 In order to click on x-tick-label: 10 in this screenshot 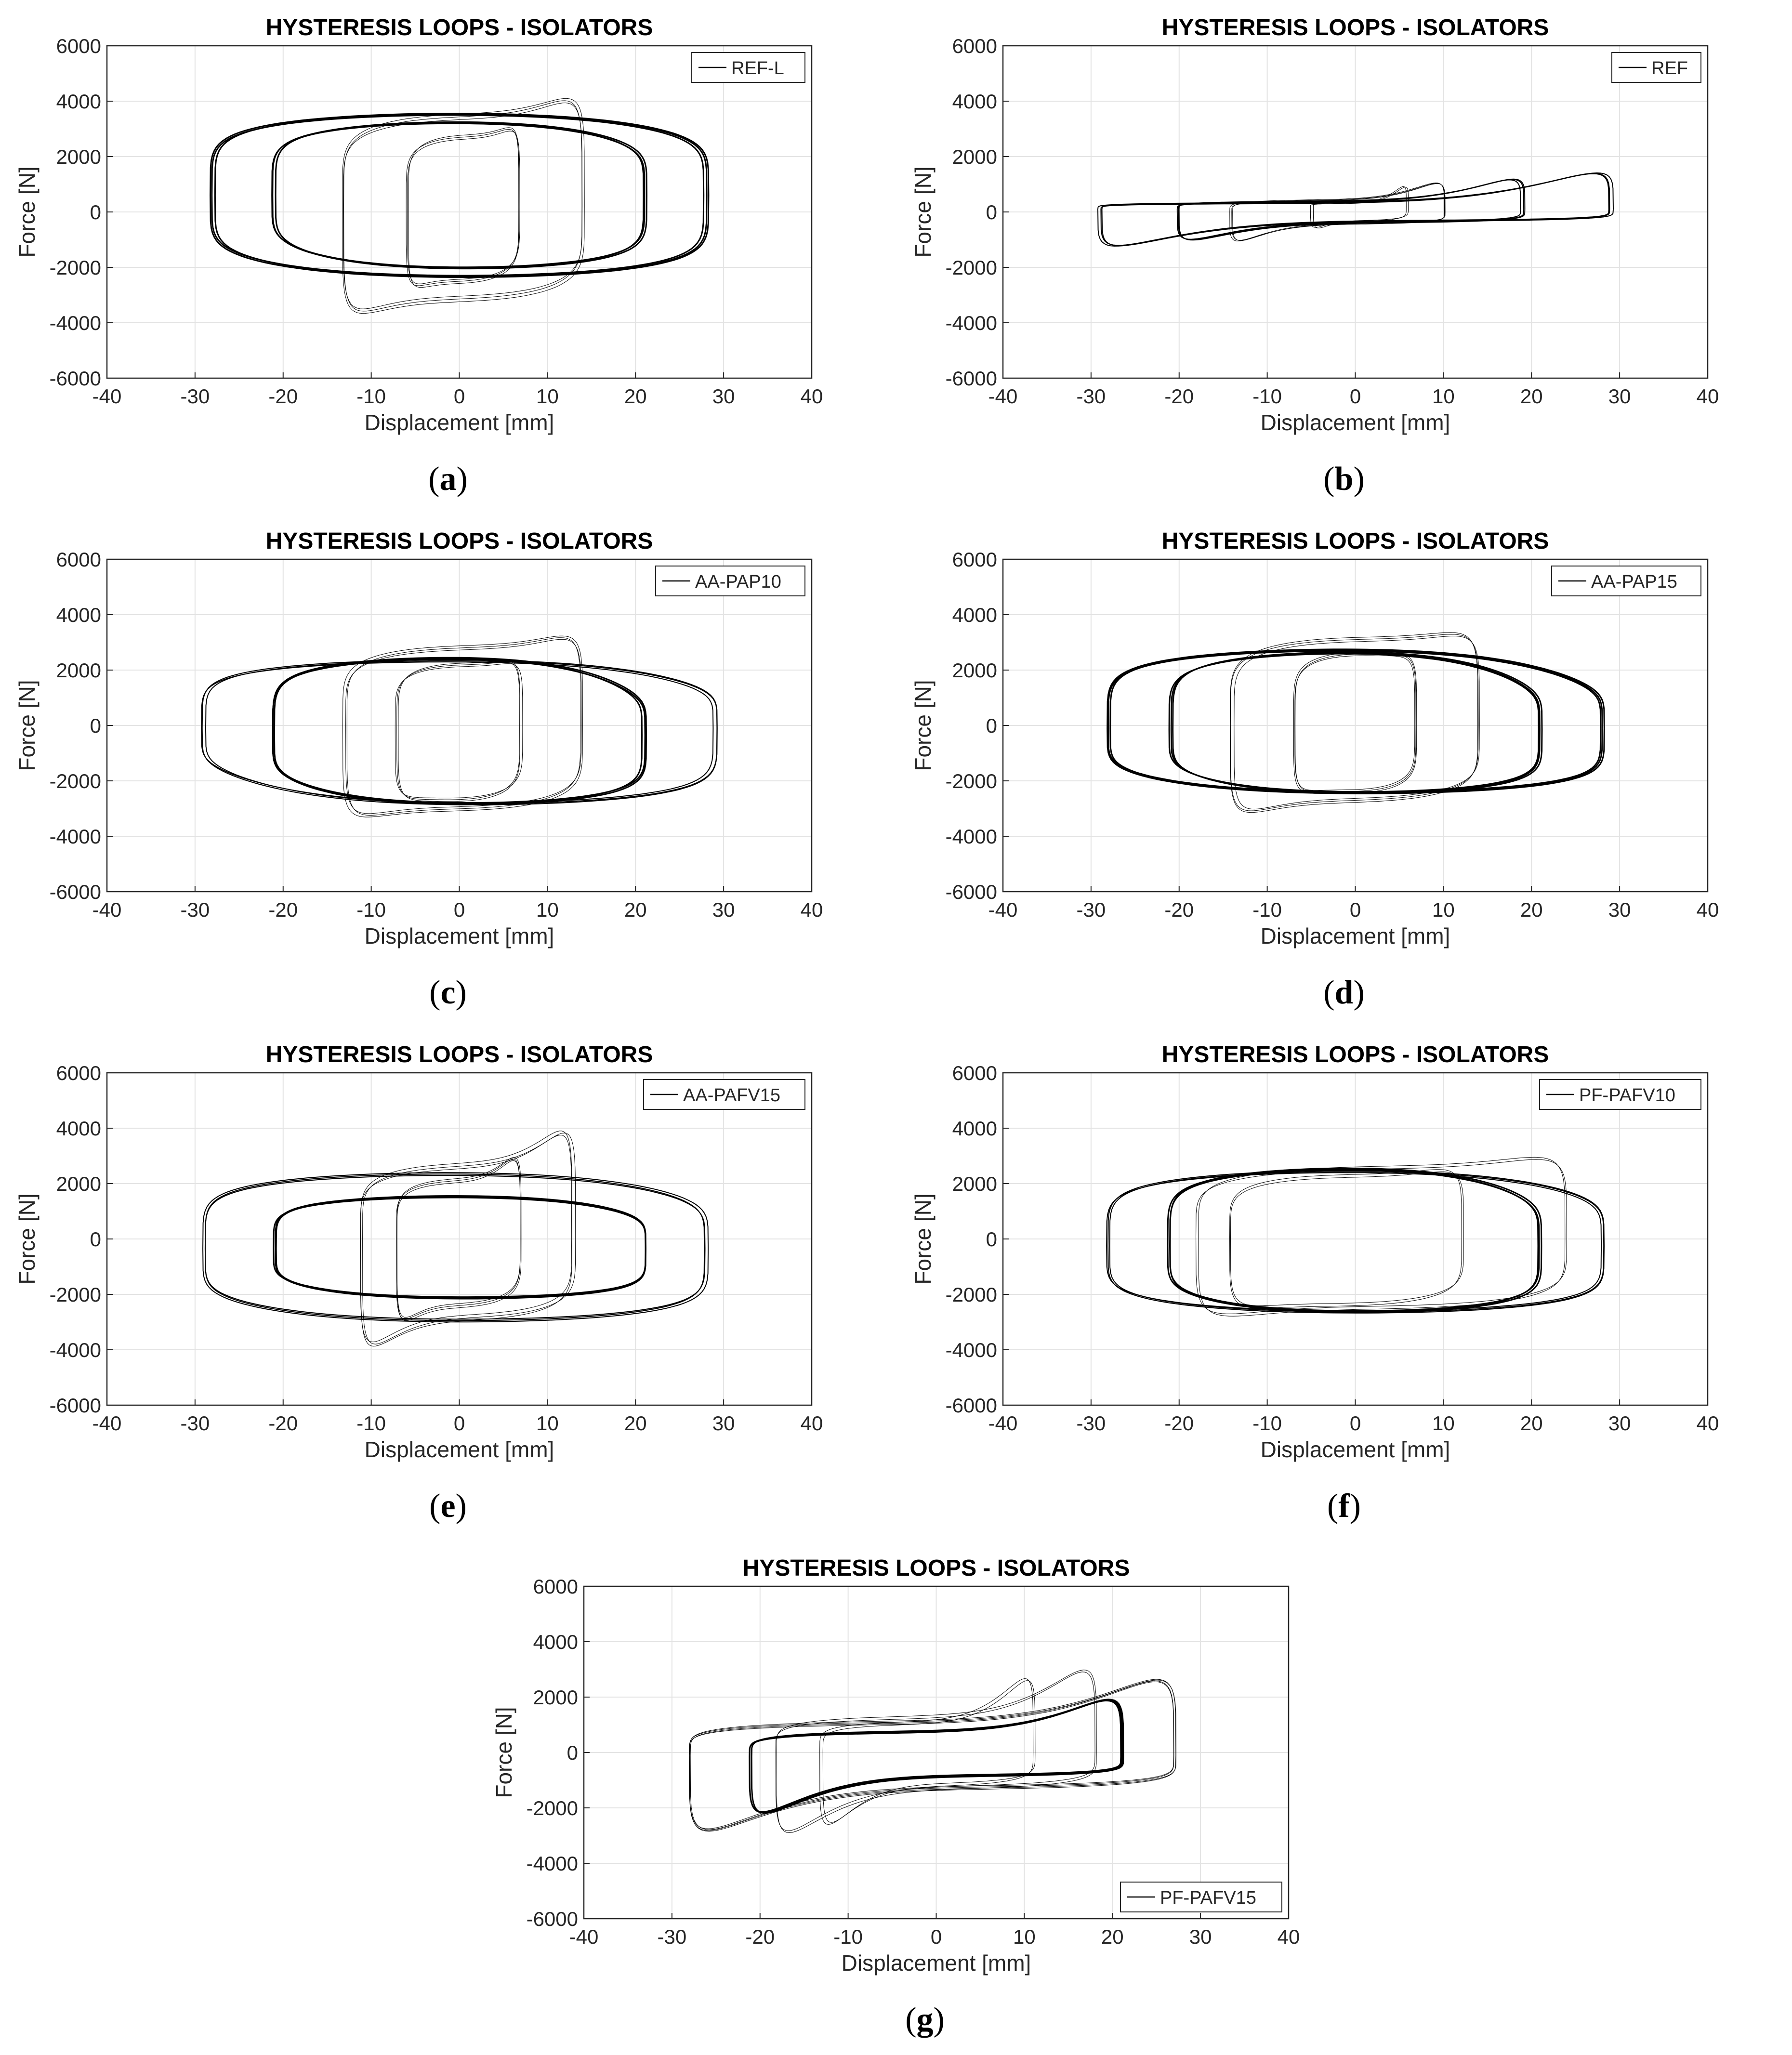, I will do `click(547, 909)`.